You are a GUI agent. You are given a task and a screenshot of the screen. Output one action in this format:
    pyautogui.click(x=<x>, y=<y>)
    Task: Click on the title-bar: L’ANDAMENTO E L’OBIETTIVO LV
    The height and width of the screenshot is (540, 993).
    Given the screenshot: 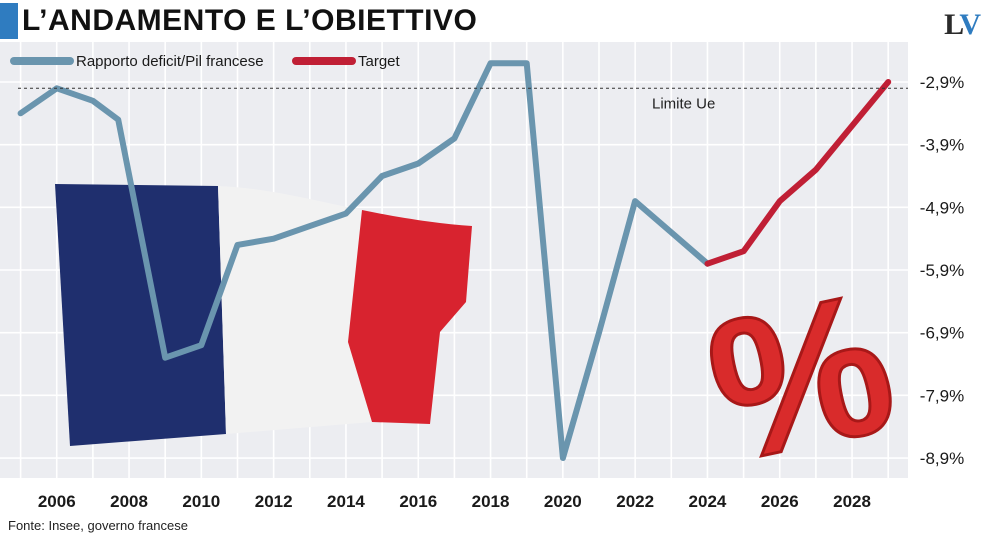 What is the action you would take?
    pyautogui.click(x=496, y=21)
    